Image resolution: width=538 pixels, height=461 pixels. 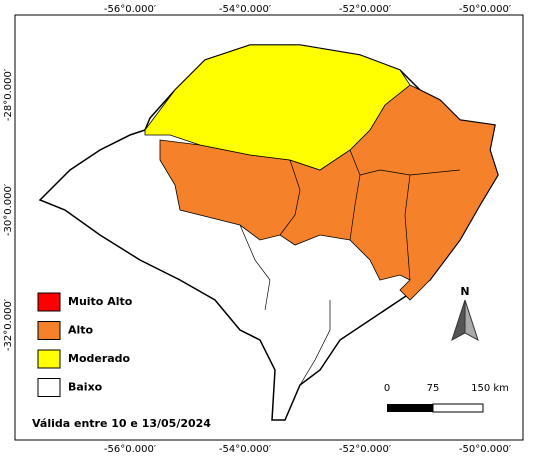 What do you see at coordinates (245, 9) in the screenshot?
I see `top-coordinate: -54°0.000′` at bounding box center [245, 9].